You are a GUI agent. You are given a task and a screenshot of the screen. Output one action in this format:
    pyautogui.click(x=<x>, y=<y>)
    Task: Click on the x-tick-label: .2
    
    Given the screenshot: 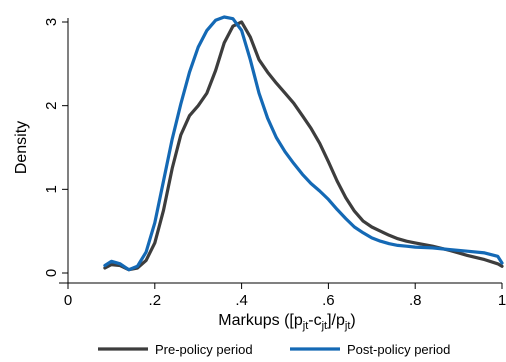 What is the action you would take?
    pyautogui.click(x=155, y=300)
    